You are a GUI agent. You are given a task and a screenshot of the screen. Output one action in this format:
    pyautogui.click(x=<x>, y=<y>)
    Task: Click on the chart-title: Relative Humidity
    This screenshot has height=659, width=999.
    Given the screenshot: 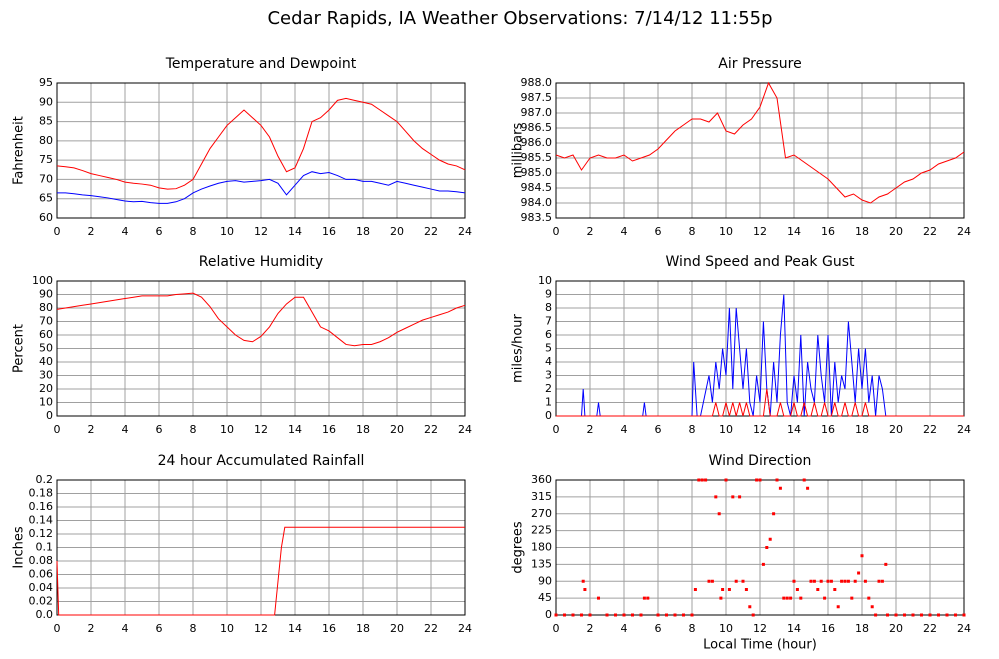 What is the action you would take?
    pyautogui.click(x=261, y=262)
    